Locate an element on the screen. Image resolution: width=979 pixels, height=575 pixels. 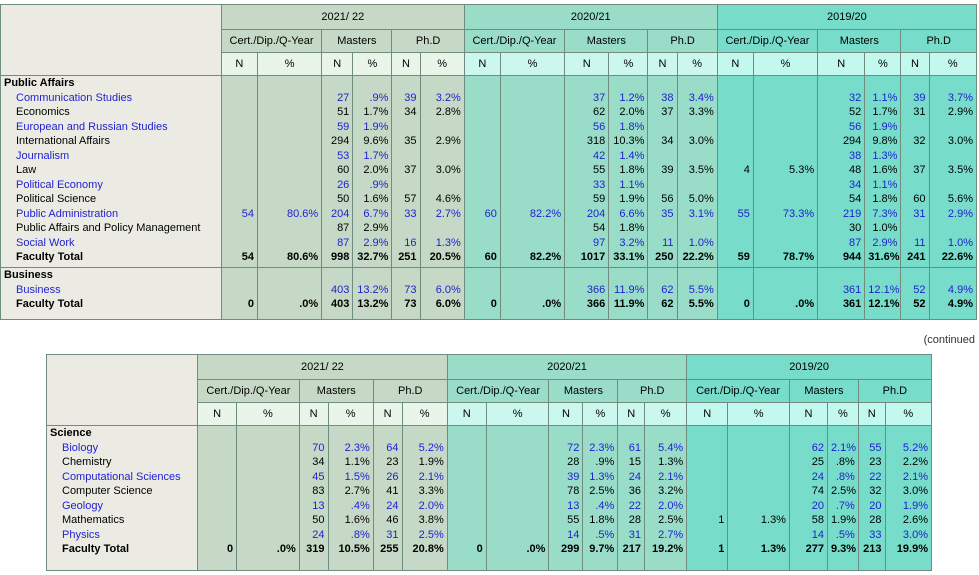
department-link: Journalism is located at coordinates (43, 155).